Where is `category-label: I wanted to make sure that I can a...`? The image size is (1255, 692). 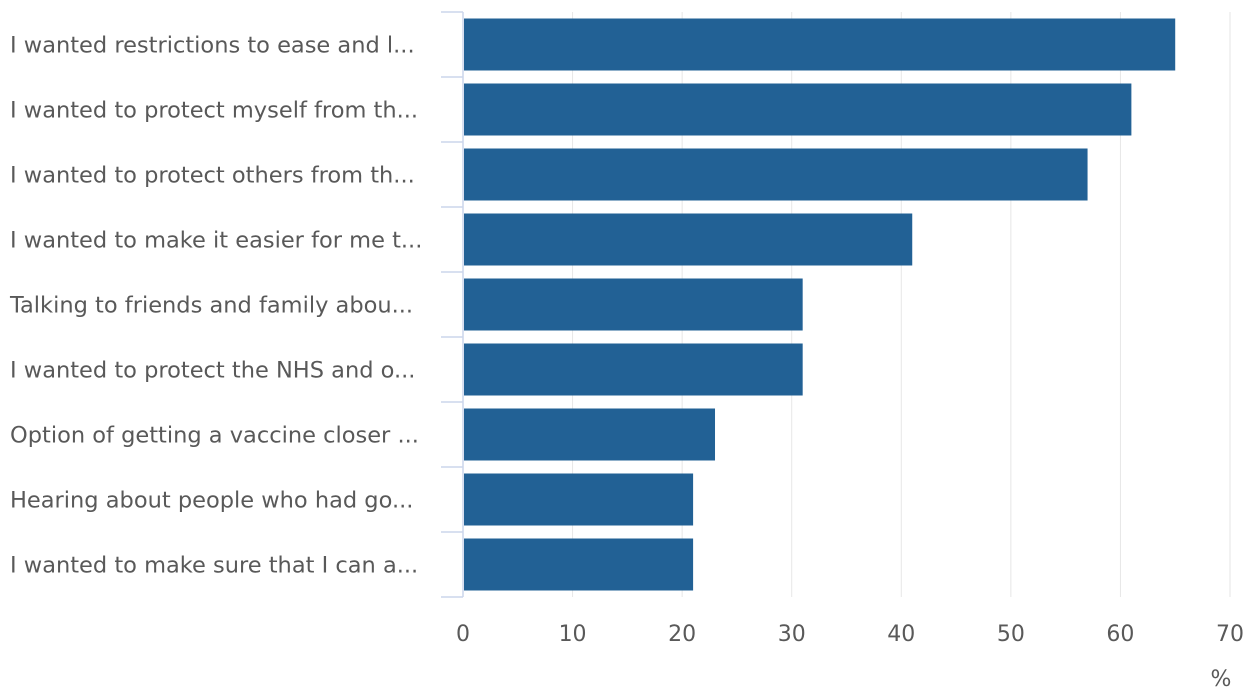
category-label: I wanted to make sure that I can a... is located at coordinates (214, 566).